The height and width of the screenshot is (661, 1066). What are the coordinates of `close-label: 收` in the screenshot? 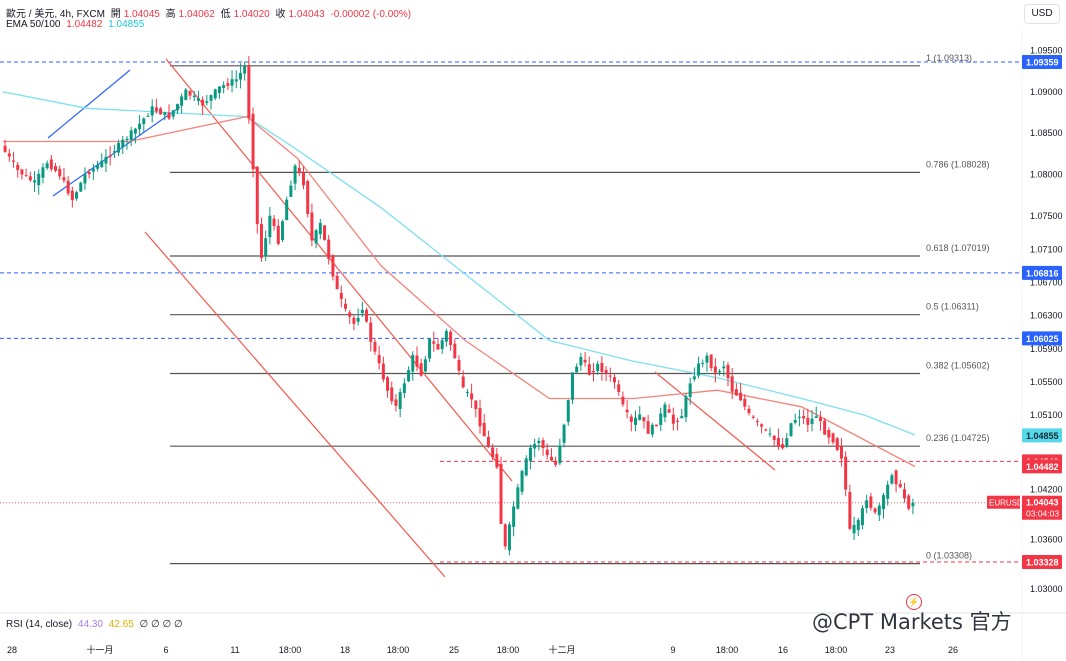 It's located at (280, 14).